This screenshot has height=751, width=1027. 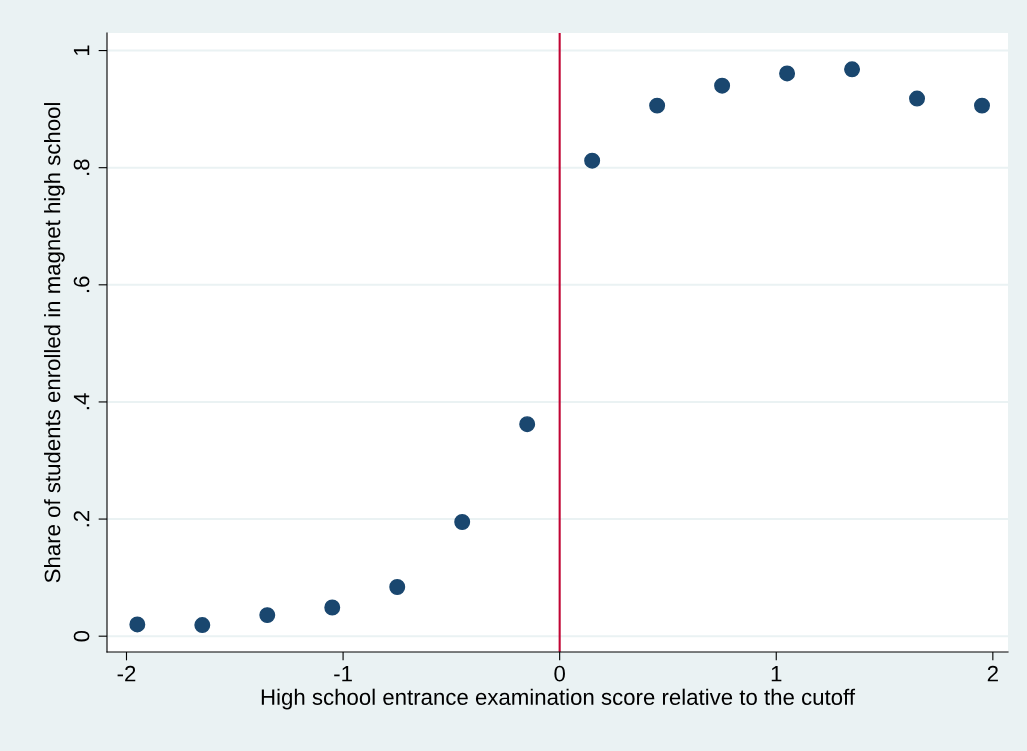 What do you see at coordinates (558, 699) in the screenshot?
I see `x-axis-title: High school entrance examination score relative to the cutoff` at bounding box center [558, 699].